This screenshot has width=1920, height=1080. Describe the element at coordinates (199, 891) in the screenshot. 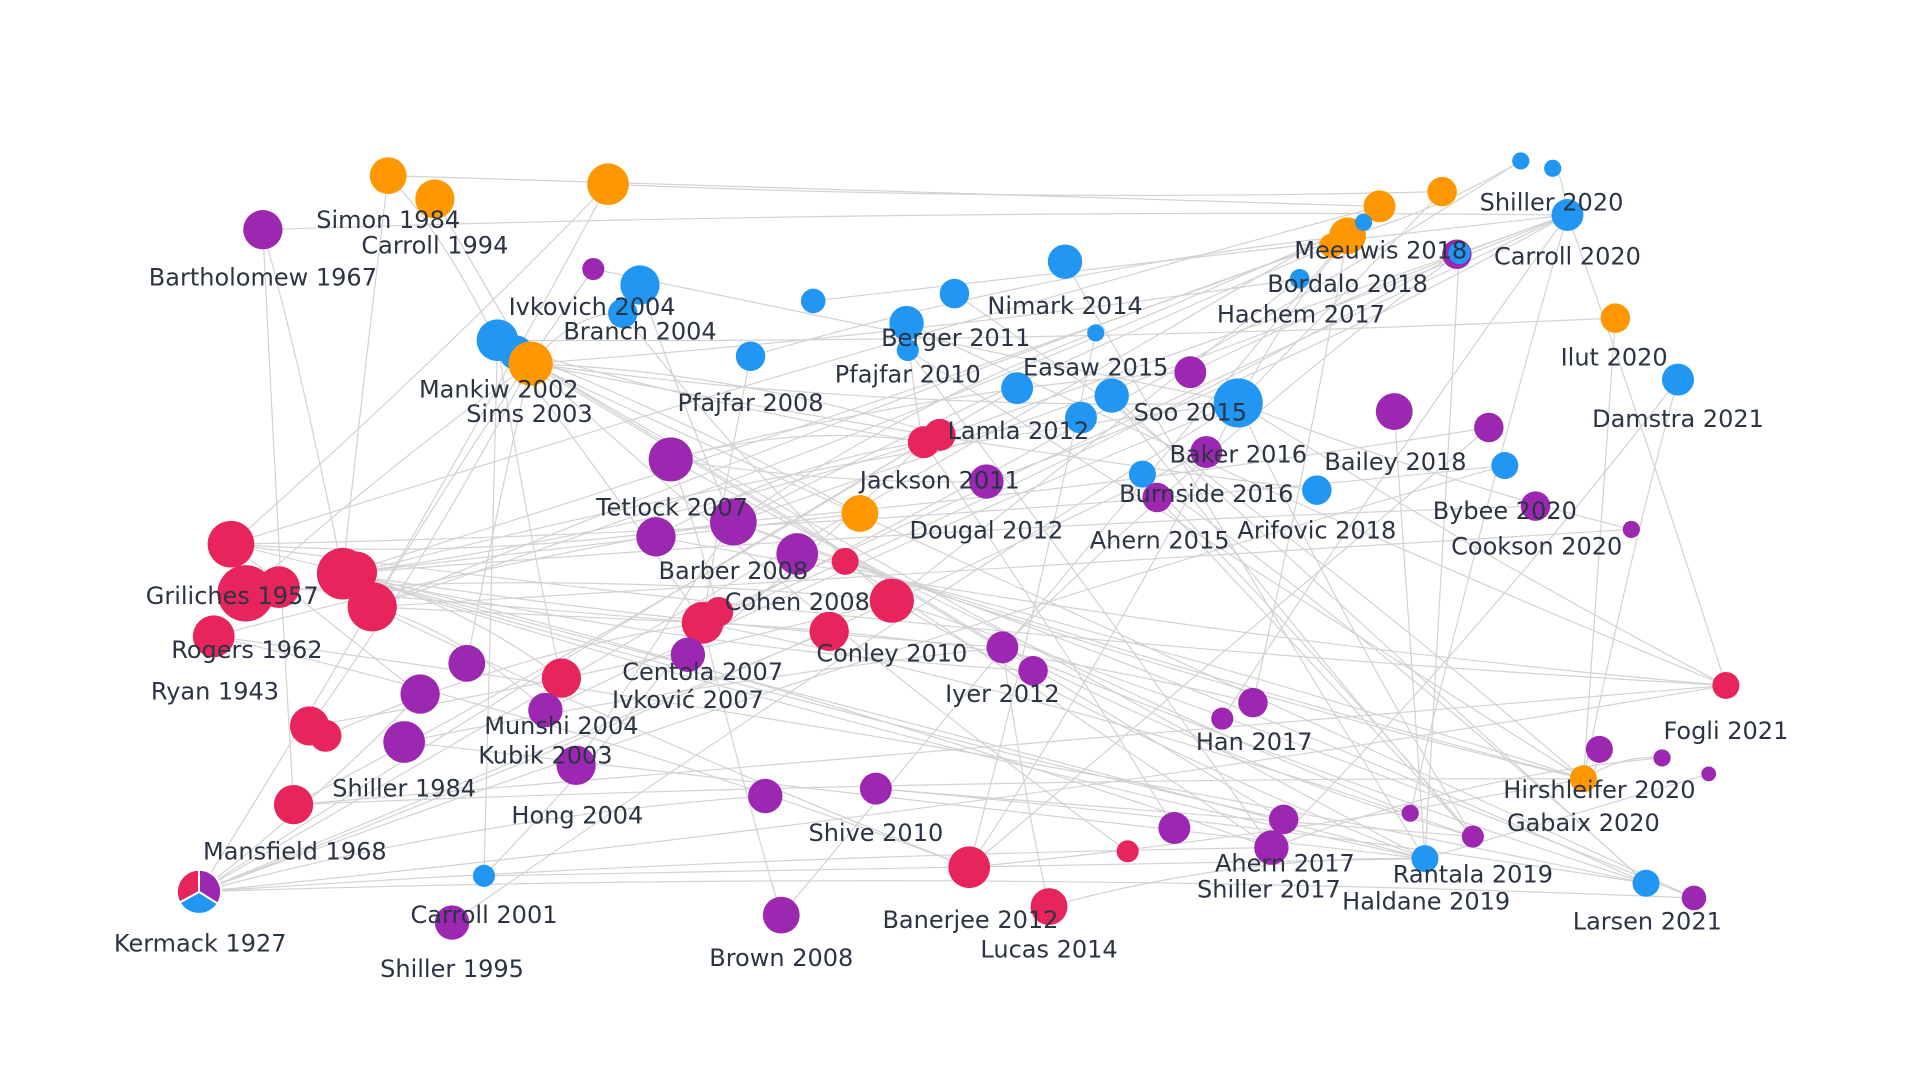

I see `paper-node-pie` at that location.